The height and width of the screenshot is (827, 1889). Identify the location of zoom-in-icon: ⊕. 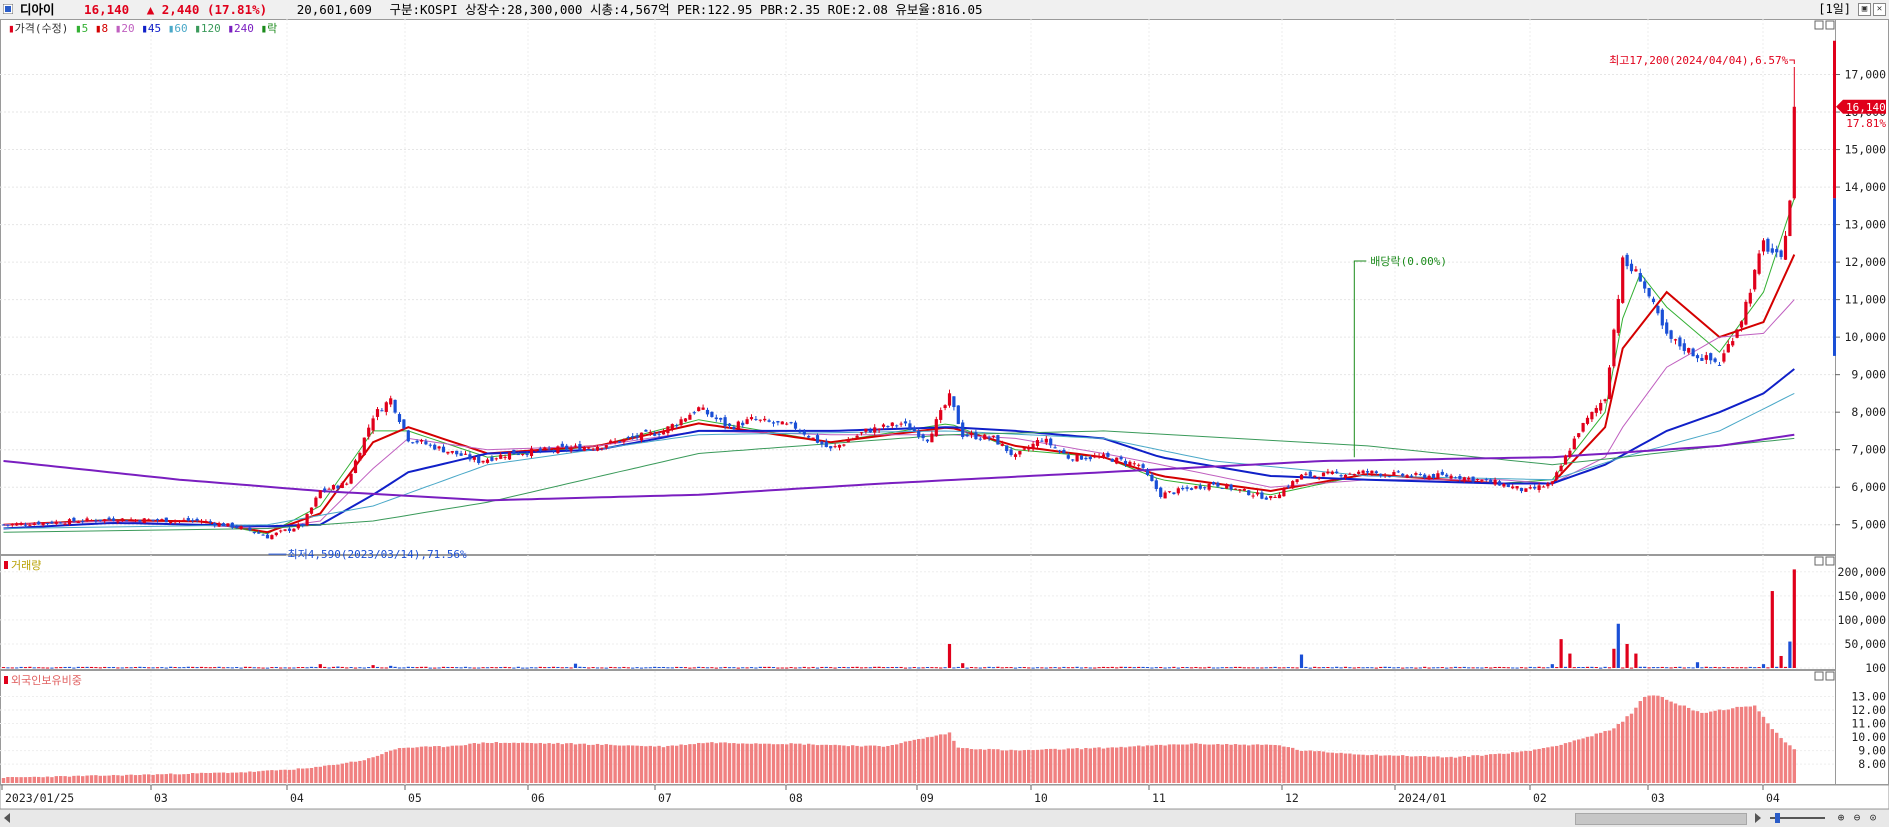
(1841, 817).